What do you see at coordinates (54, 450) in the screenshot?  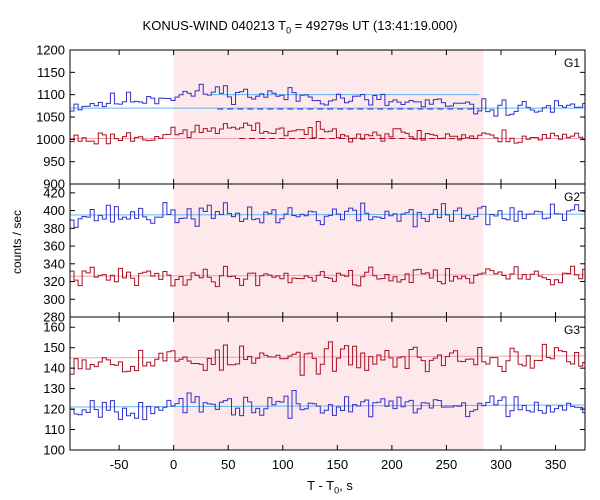 I see `y-tick-label-G3: 100` at bounding box center [54, 450].